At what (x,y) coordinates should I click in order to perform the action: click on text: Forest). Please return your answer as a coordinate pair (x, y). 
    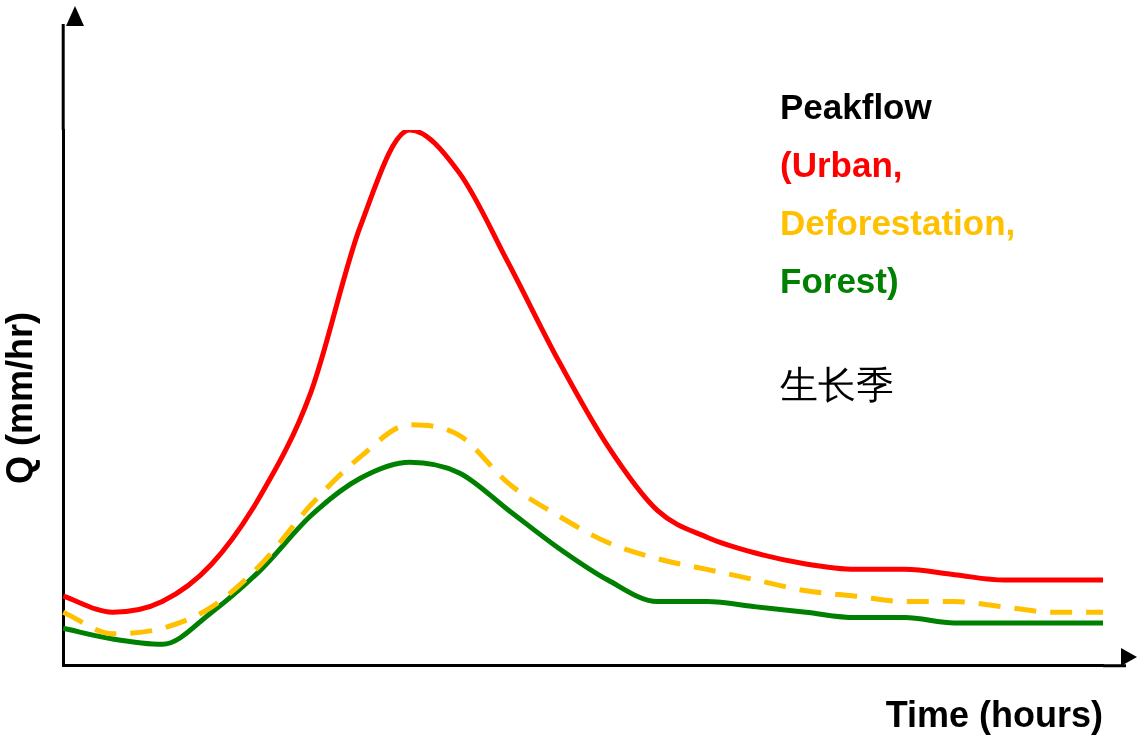
    Looking at the image, I should click on (840, 281).